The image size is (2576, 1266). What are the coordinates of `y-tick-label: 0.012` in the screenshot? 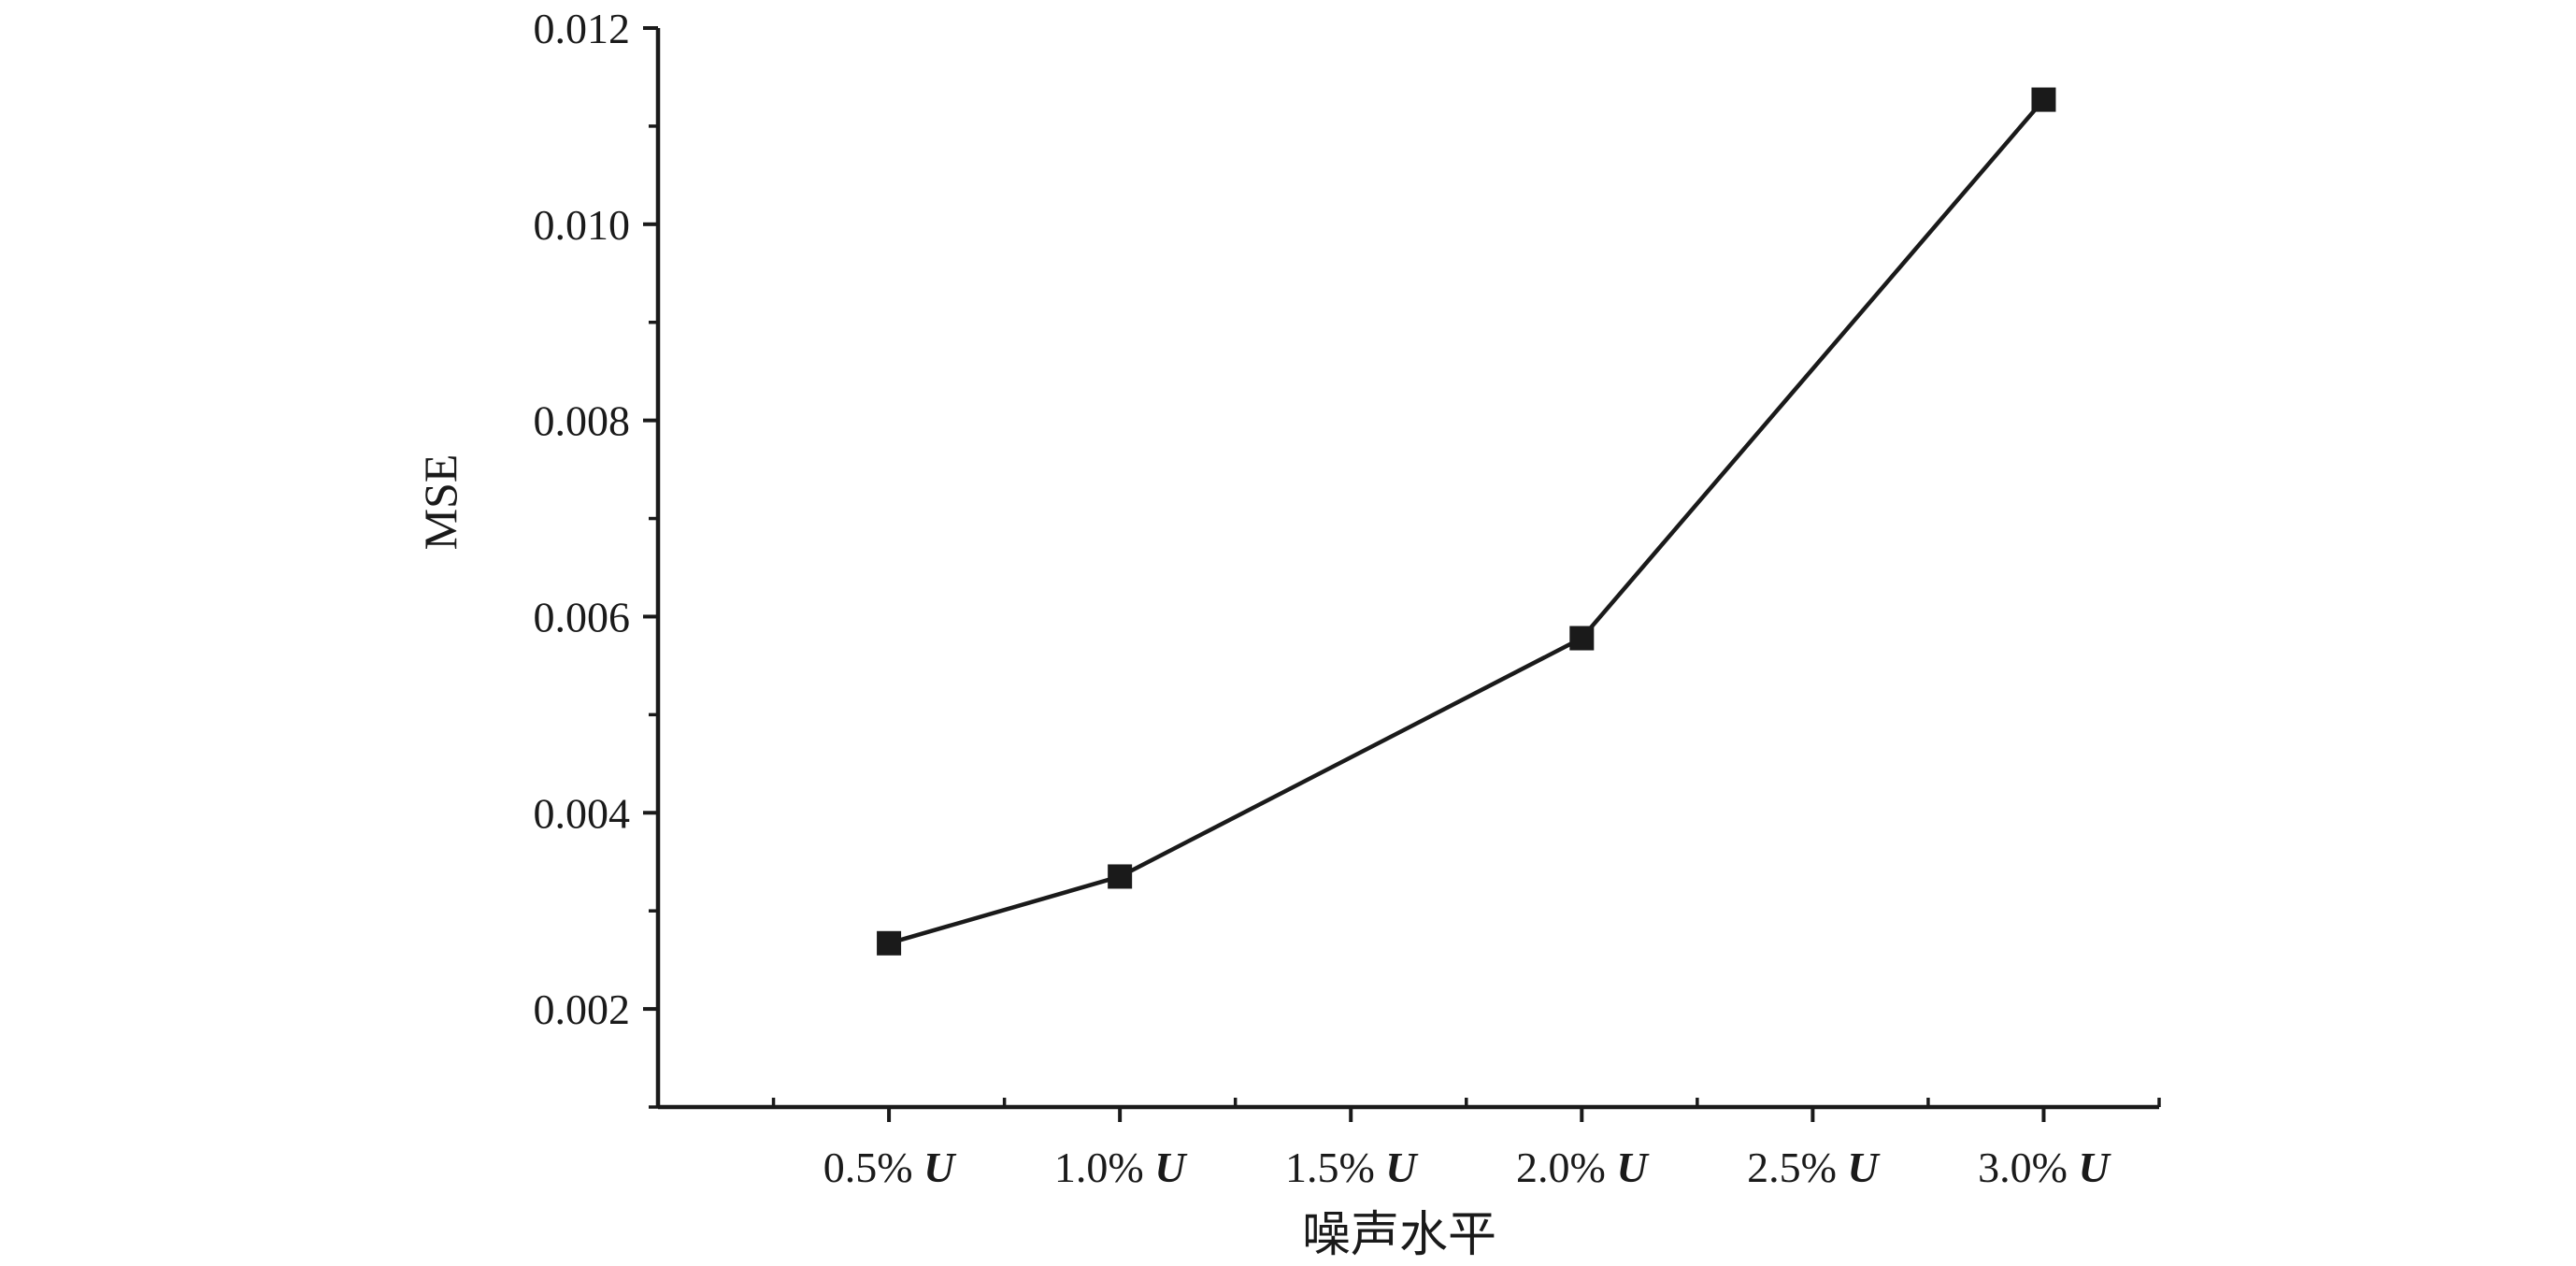 It's located at (582, 28).